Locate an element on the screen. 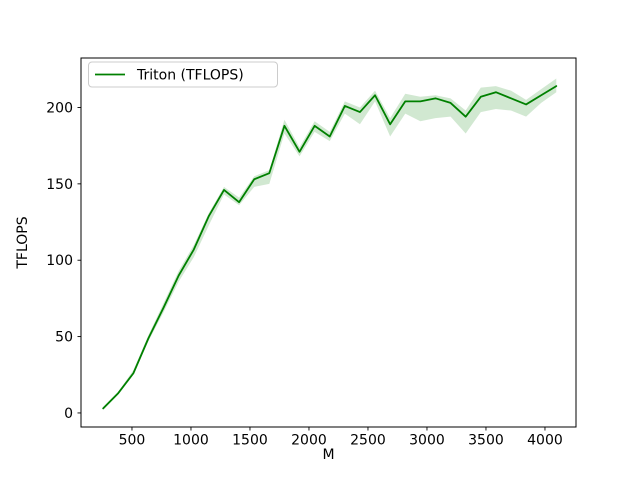  x-tick-label: 1000 is located at coordinates (191, 441).